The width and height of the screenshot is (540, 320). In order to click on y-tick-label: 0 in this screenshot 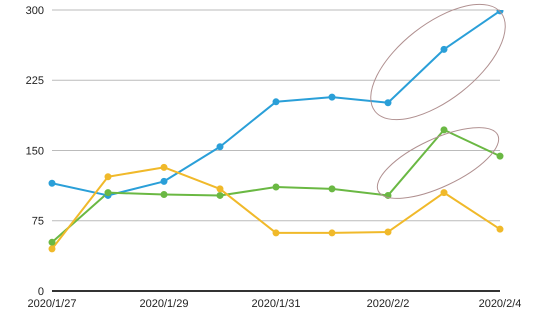, I will do `click(41, 292)`.